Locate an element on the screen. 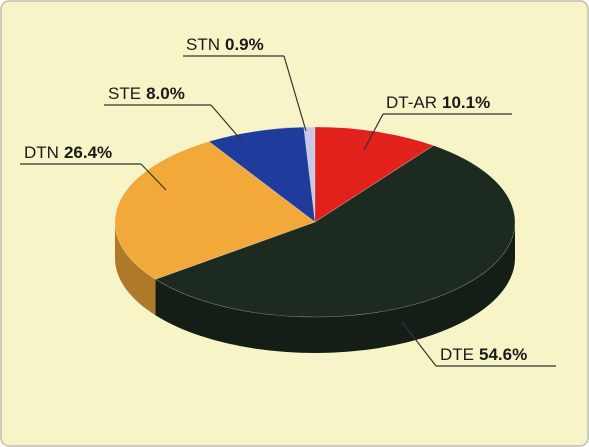  slice-label: DT-AR 10.1% is located at coordinates (438, 102).